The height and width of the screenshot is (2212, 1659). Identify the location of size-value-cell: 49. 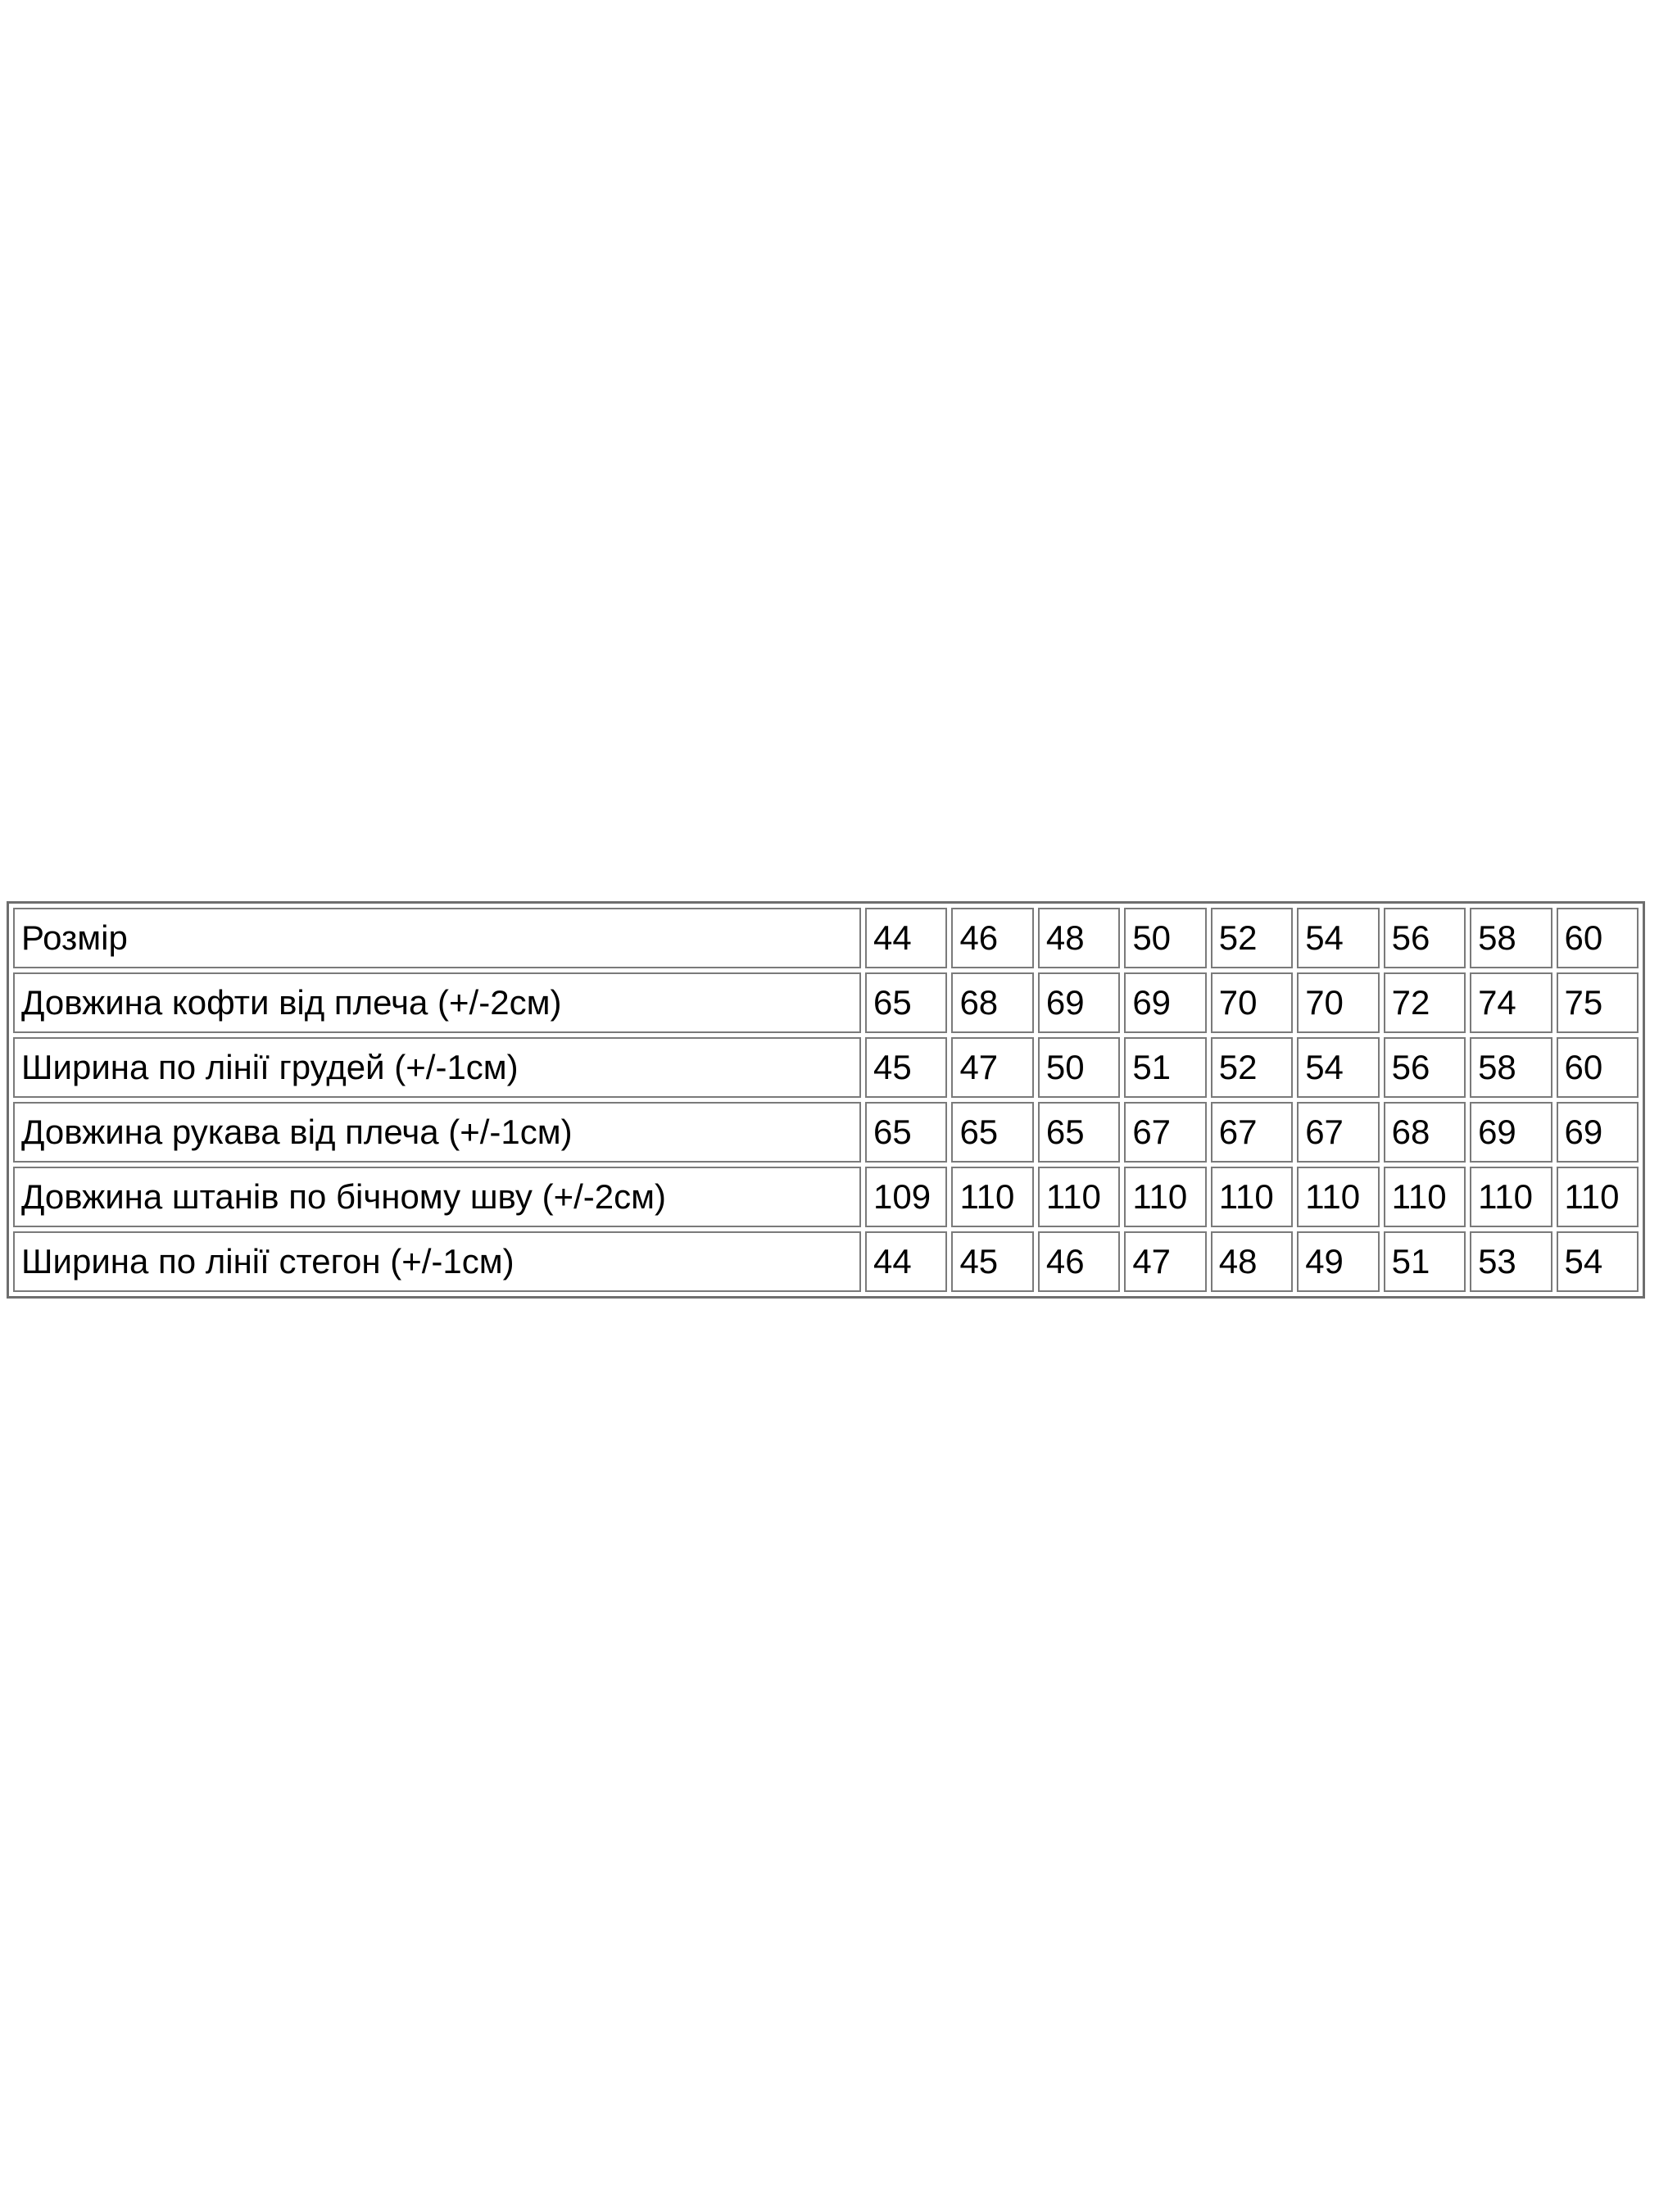
(1338, 1261).